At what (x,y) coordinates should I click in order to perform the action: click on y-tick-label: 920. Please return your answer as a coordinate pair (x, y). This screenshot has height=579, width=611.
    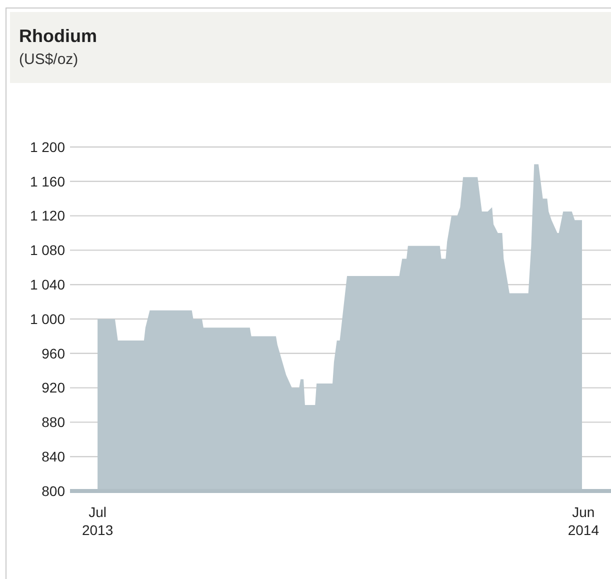
    Looking at the image, I should click on (54, 388).